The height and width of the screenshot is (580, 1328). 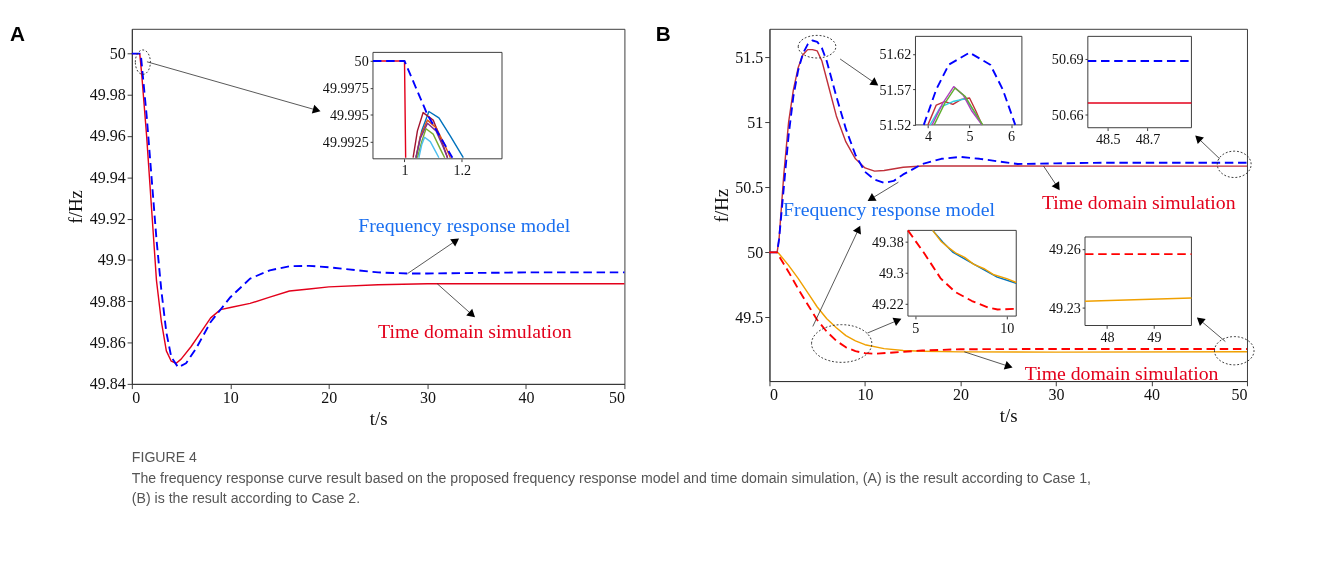 I want to click on x-tick-label: 48.7, so click(x=1148, y=139).